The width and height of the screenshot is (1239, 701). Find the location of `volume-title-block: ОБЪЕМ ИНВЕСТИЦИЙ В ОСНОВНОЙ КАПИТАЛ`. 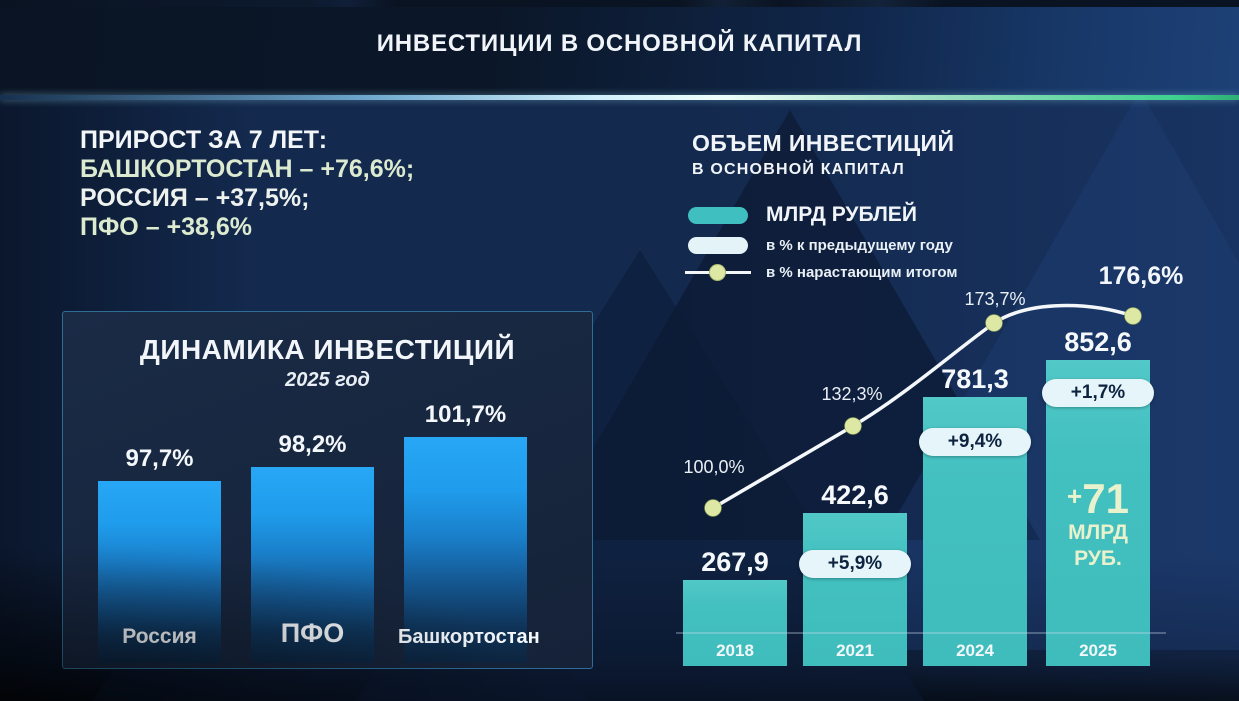

volume-title-block: ОБЪЕМ ИНВЕСТИЦИЙ В ОСНОВНОЙ КАПИТАЛ is located at coordinates (823, 154).